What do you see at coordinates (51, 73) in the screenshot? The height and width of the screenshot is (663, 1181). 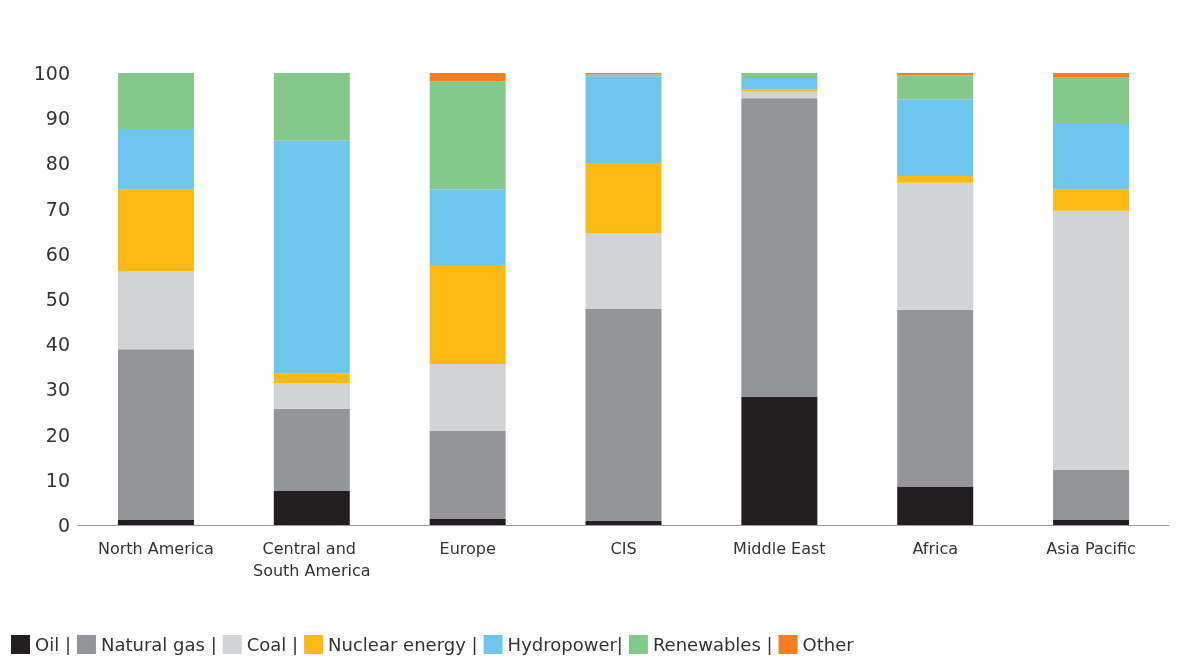 I see `y-tick-label: 100` at bounding box center [51, 73].